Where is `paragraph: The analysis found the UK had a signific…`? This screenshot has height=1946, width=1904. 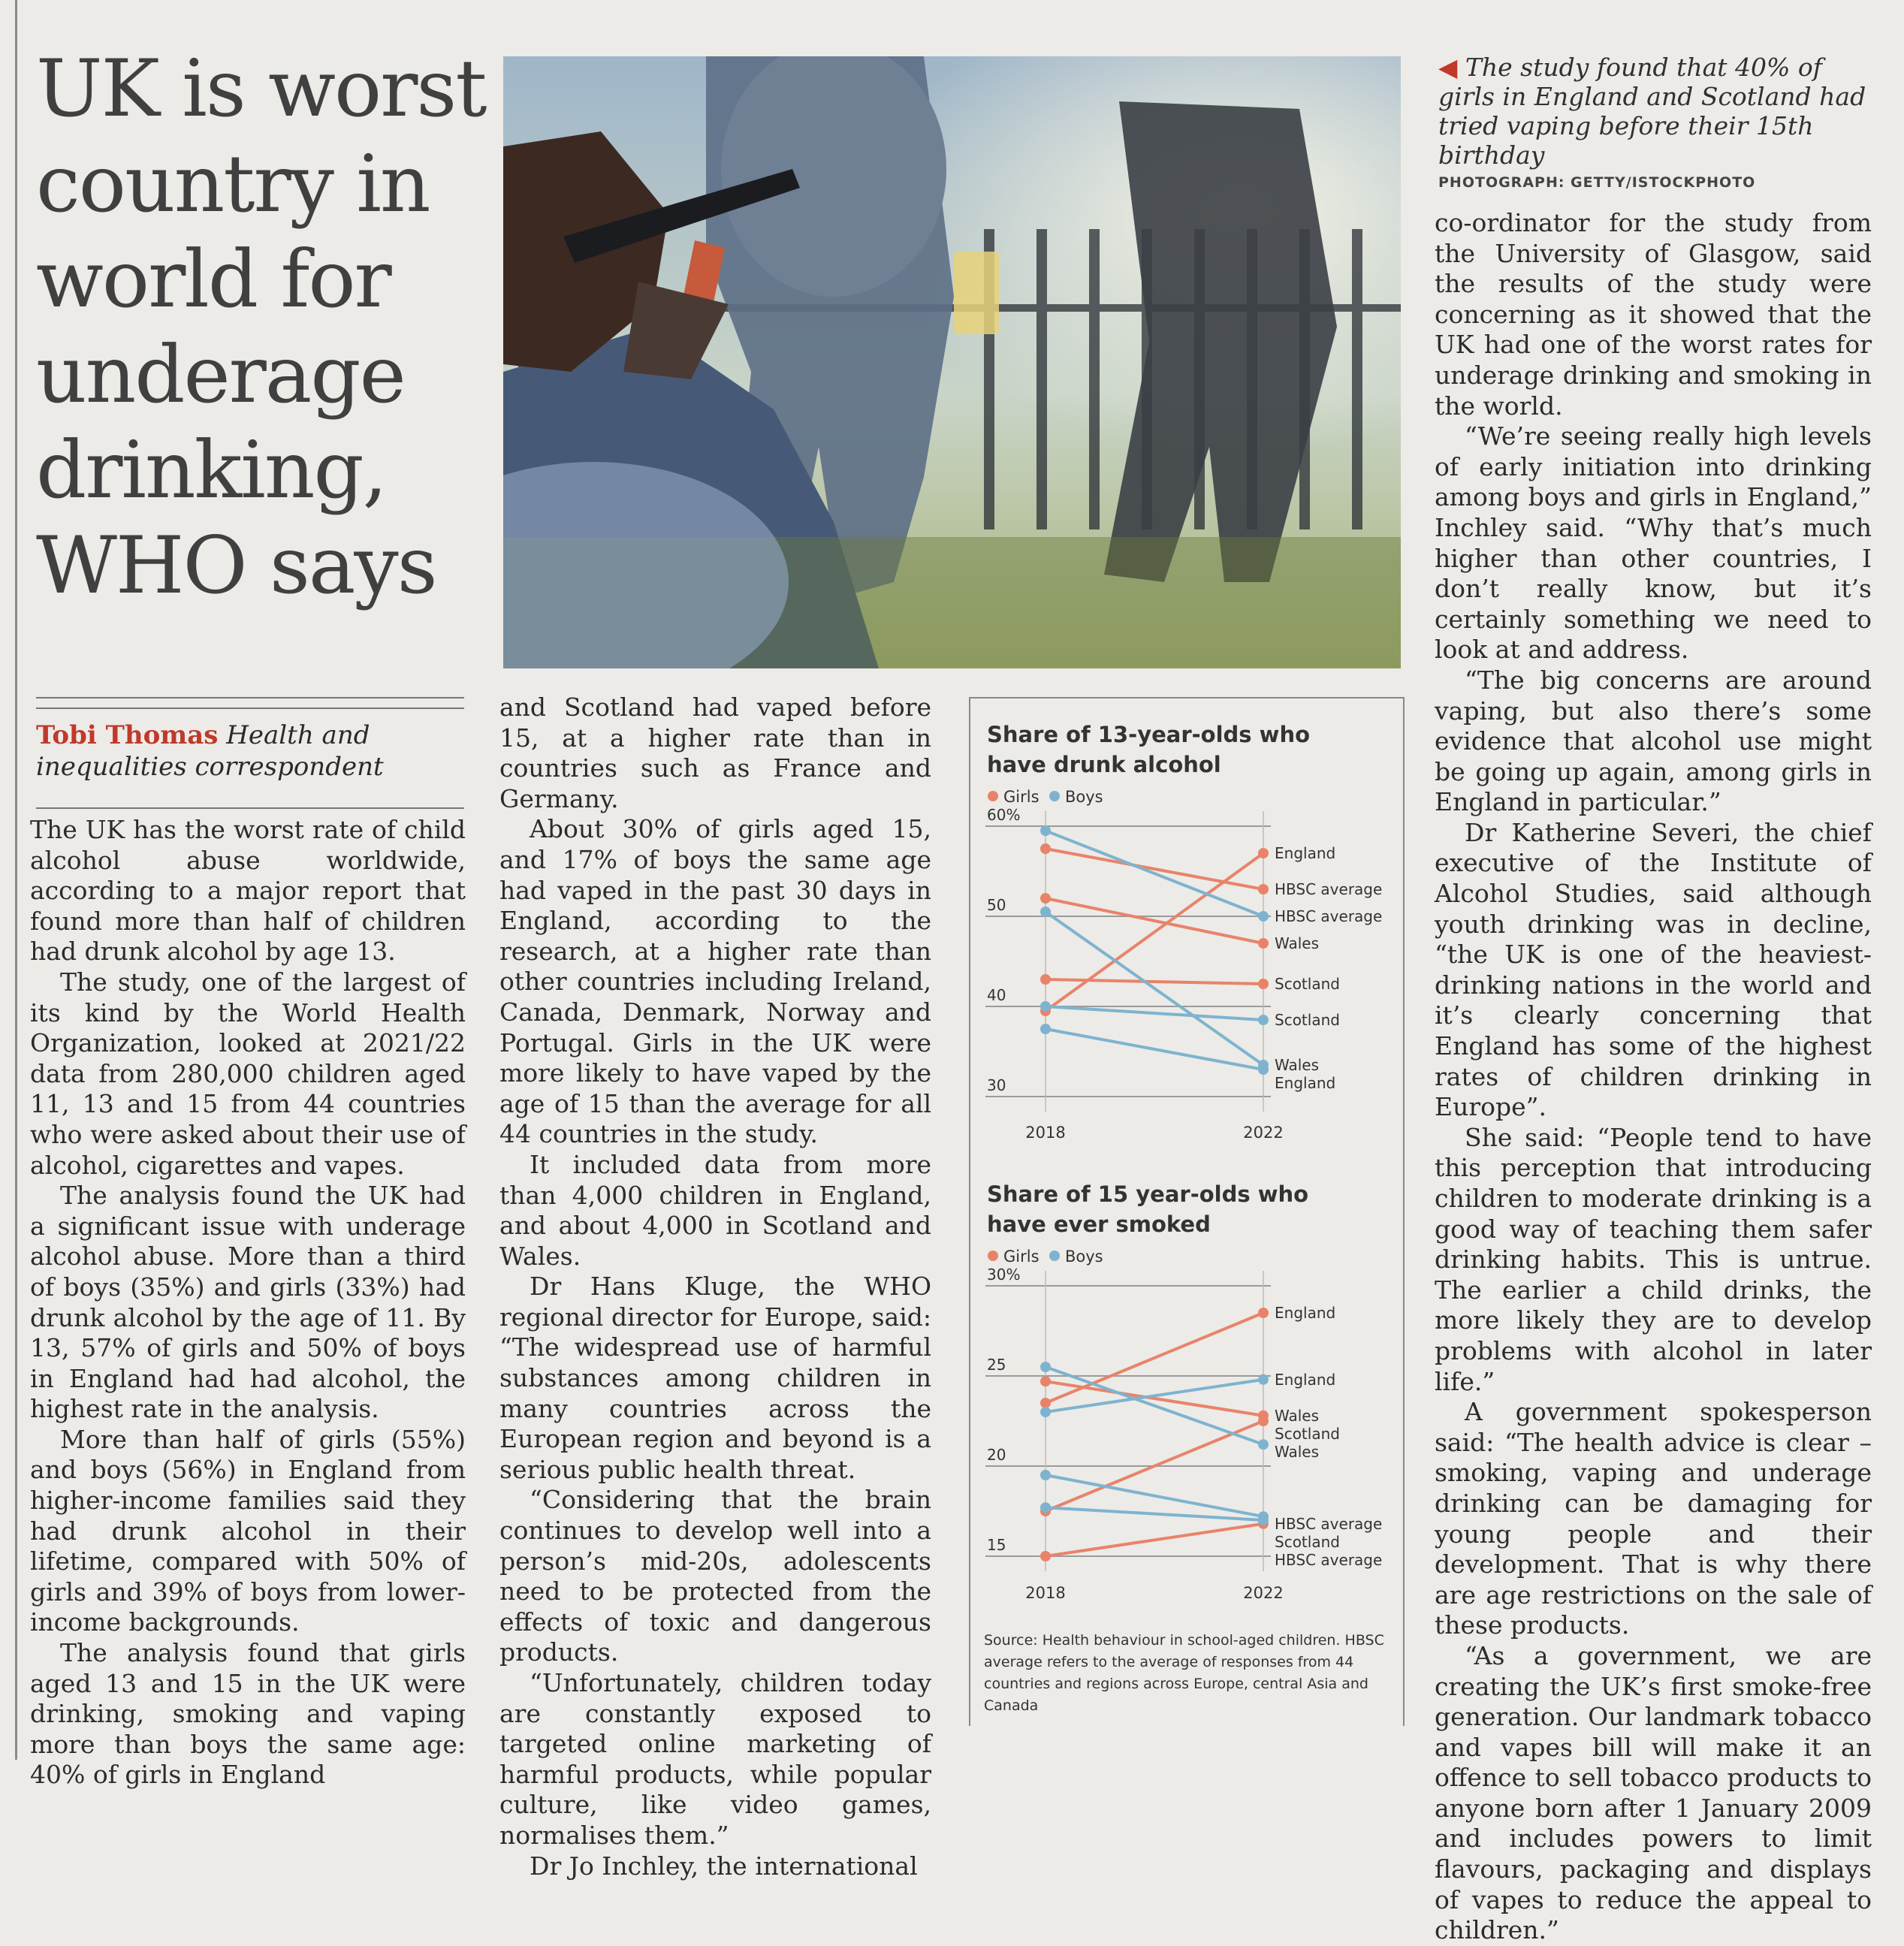 paragraph: The analysis found the UK had a signific… is located at coordinates (248, 1302).